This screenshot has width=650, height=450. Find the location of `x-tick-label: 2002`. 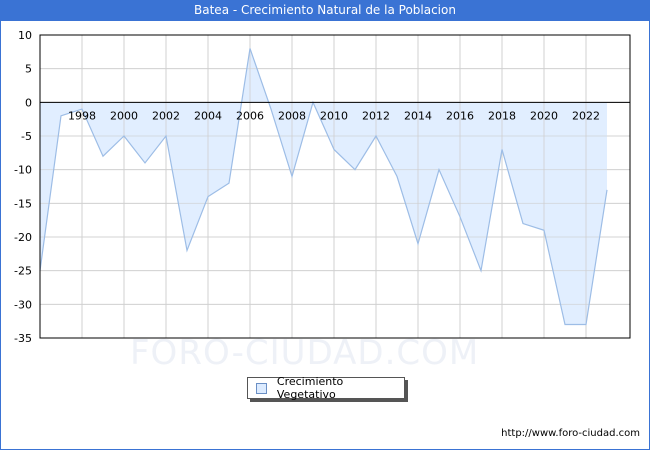

x-tick-label: 2002 is located at coordinates (166, 115).